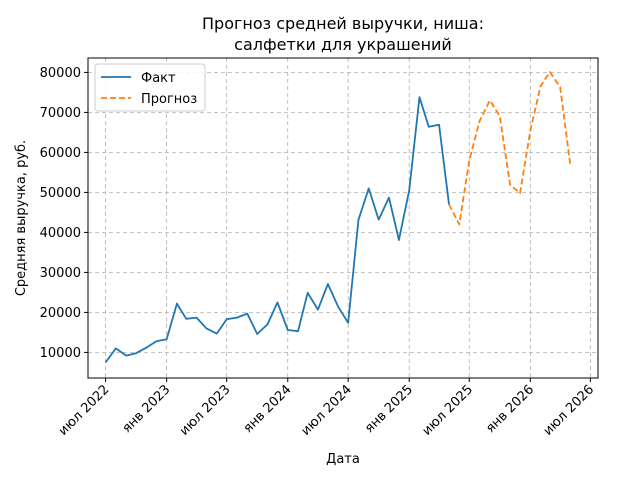 The height and width of the screenshot is (484, 640). I want to click on chart-title-line-1: Прогноз средней выручки, ниша:, so click(343, 23).